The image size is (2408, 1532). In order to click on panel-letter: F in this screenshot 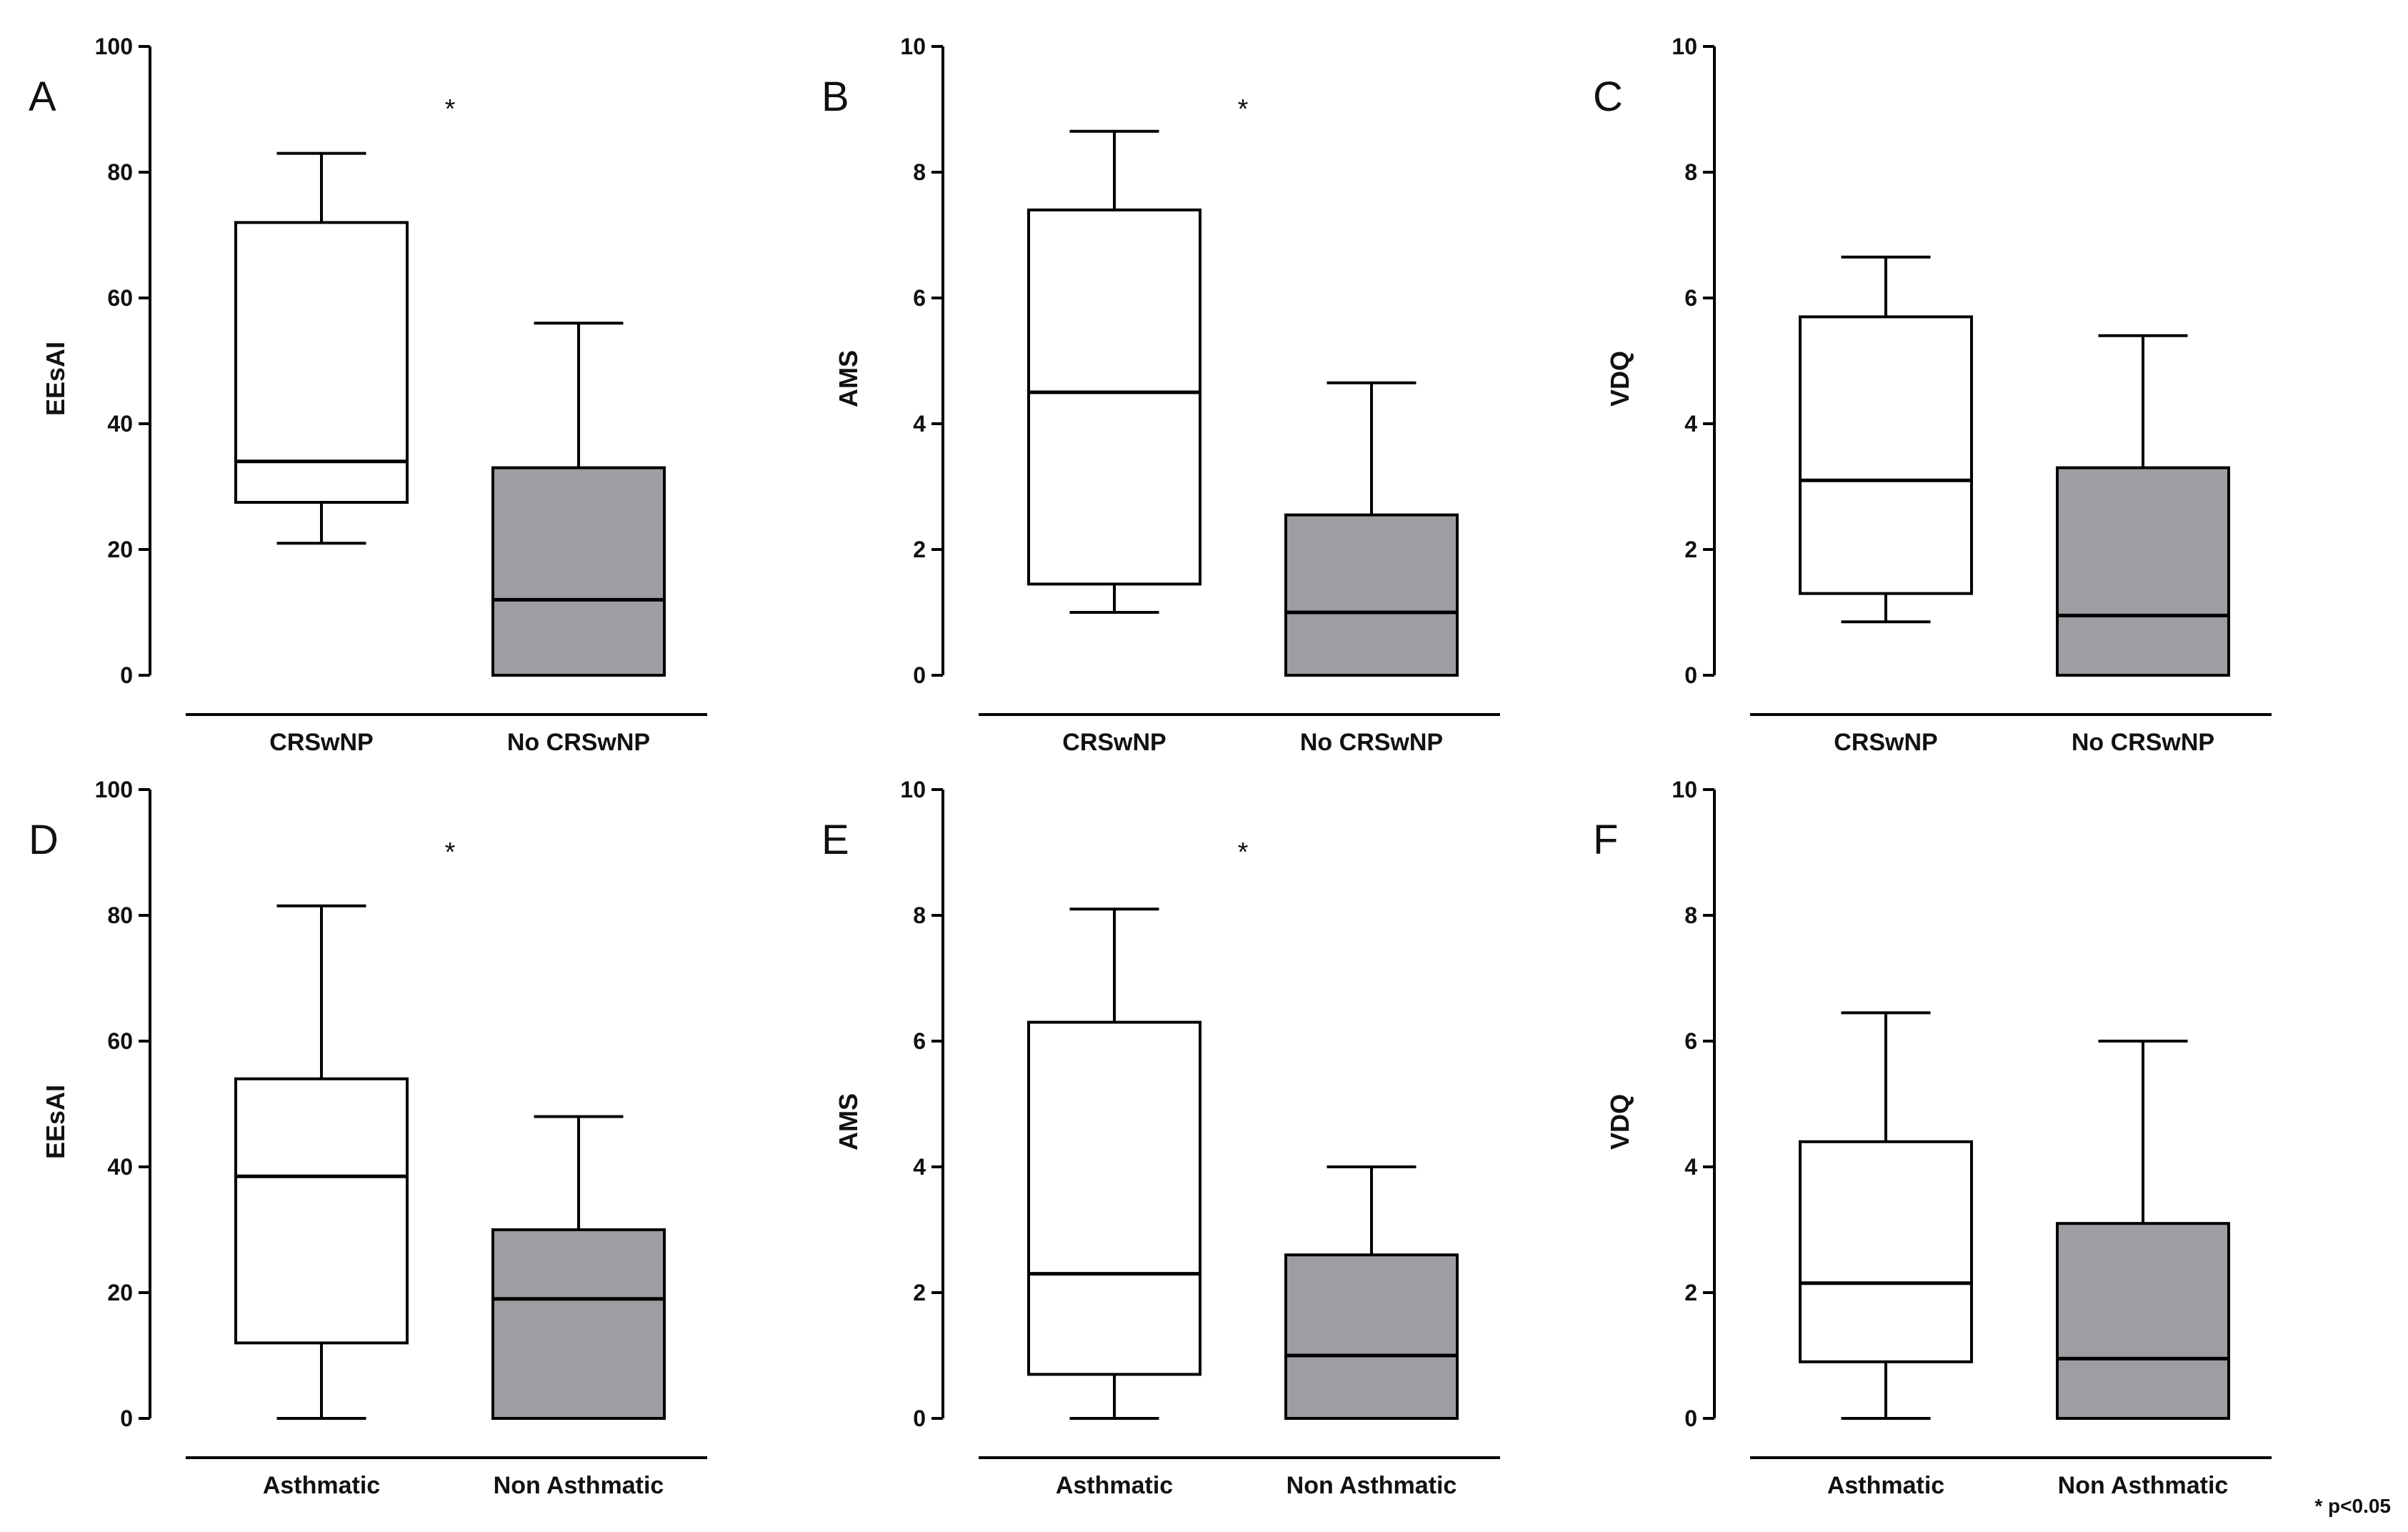, I will do `click(1605, 840)`.